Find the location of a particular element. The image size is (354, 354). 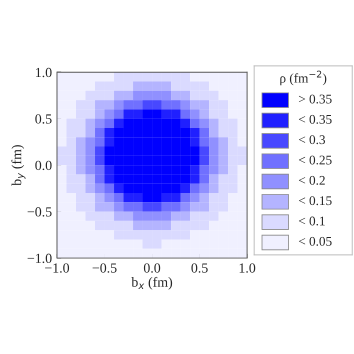

color-bar-label: < 0.15 is located at coordinates (315, 201).